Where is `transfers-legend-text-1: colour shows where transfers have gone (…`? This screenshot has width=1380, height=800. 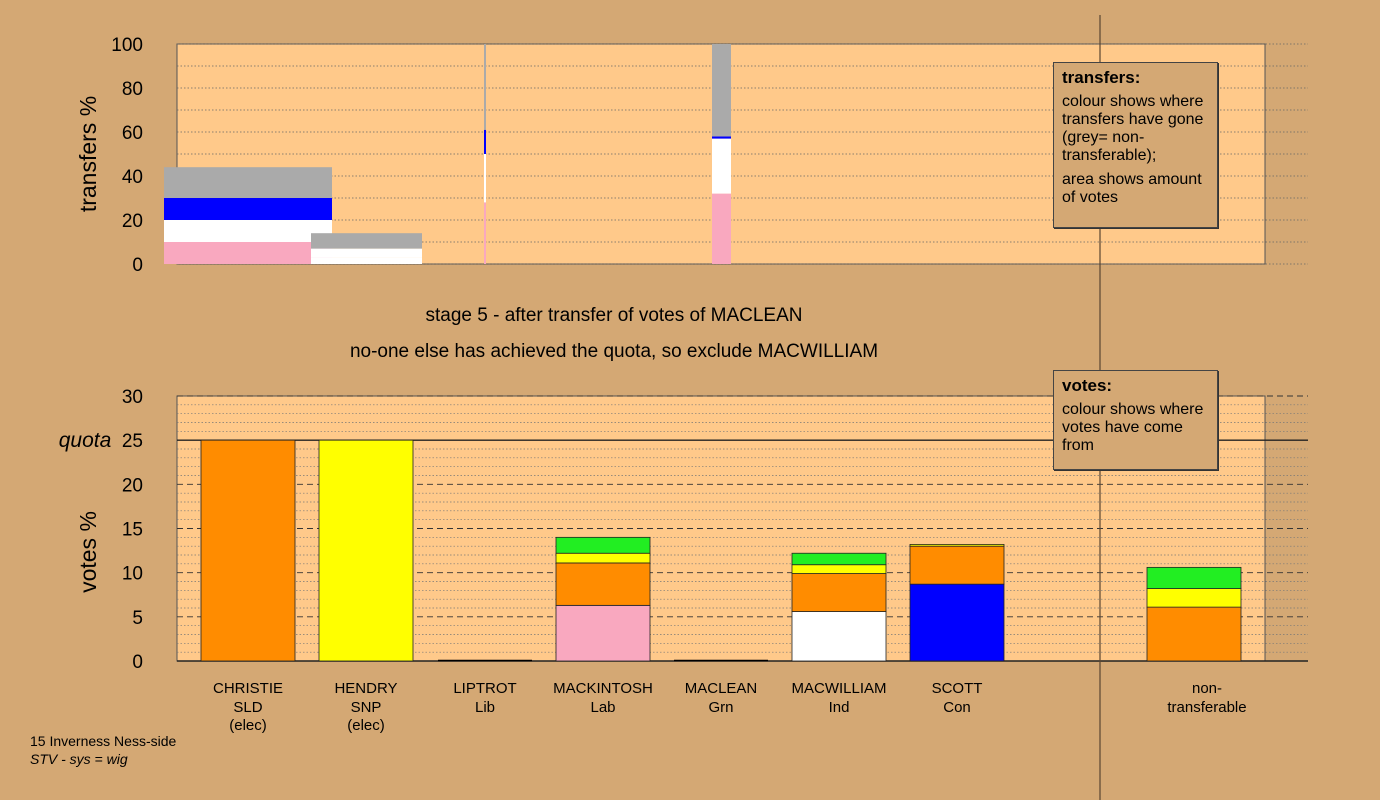 transfers-legend-text-1: colour shows where transfers have gone (… is located at coordinates (1133, 128).